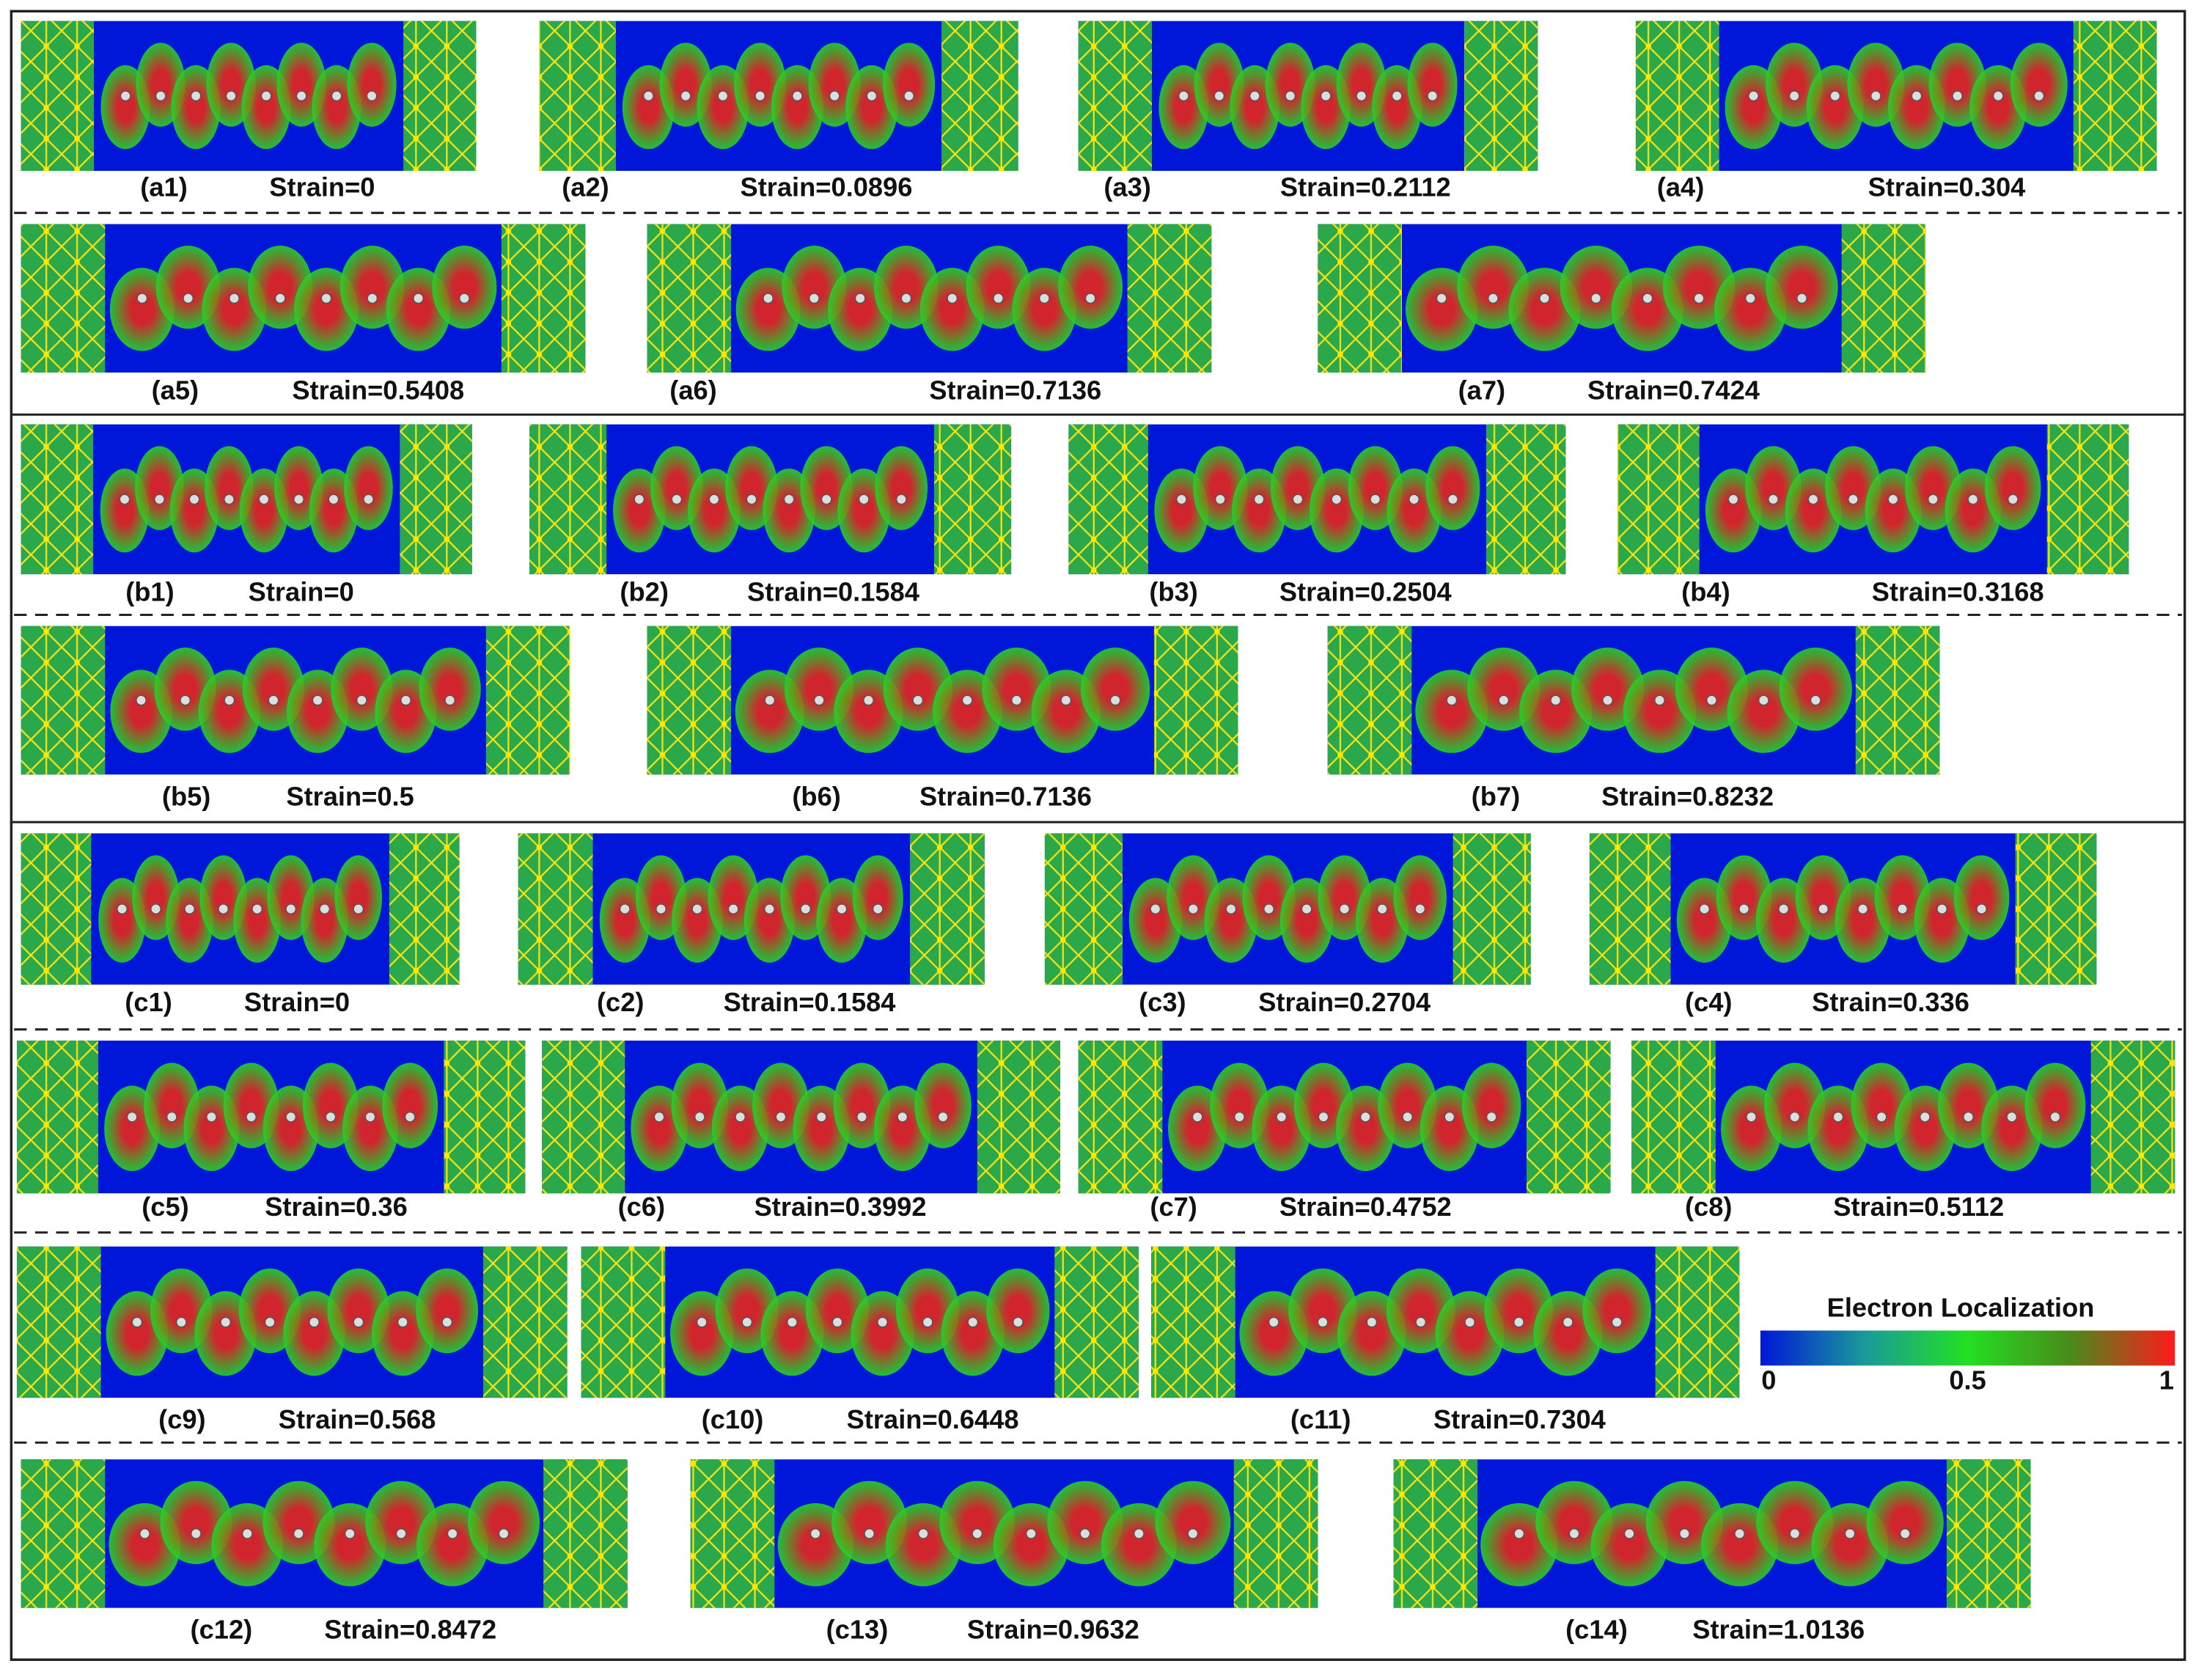 The height and width of the screenshot is (1680, 2196). I want to click on panel-label: (c7), so click(1173, 1207).